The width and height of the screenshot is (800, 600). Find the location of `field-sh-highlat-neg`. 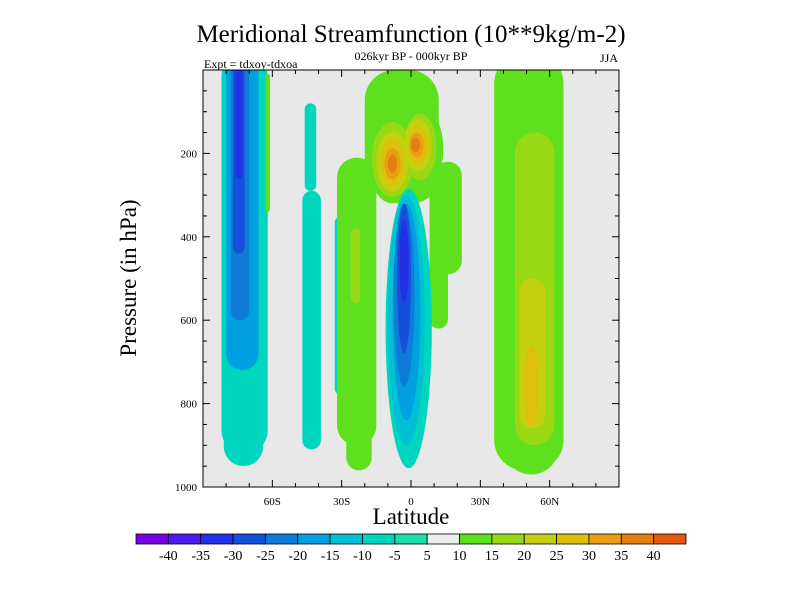

field-sh-highlat-neg is located at coordinates (239, 124).